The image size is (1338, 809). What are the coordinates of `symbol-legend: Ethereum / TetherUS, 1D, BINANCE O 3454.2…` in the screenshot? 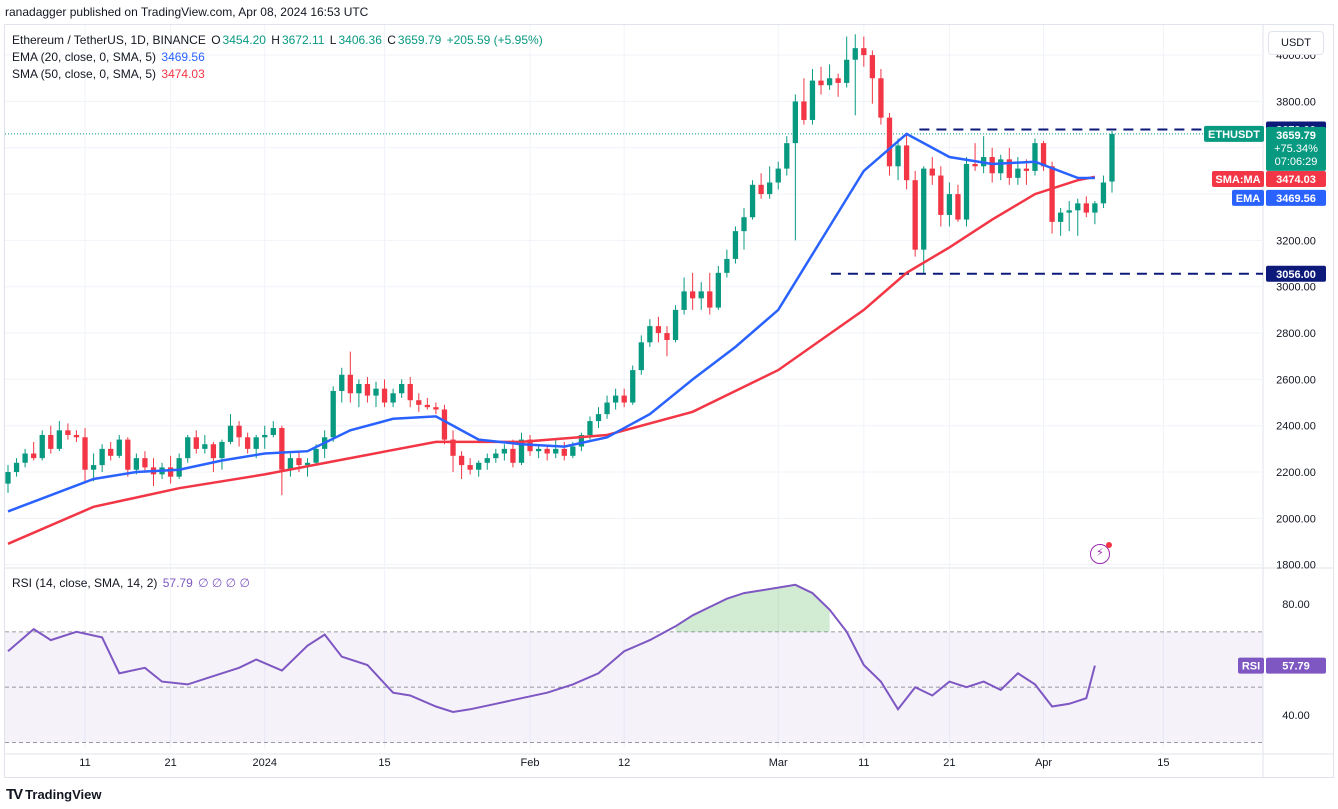 It's located at (278, 40).